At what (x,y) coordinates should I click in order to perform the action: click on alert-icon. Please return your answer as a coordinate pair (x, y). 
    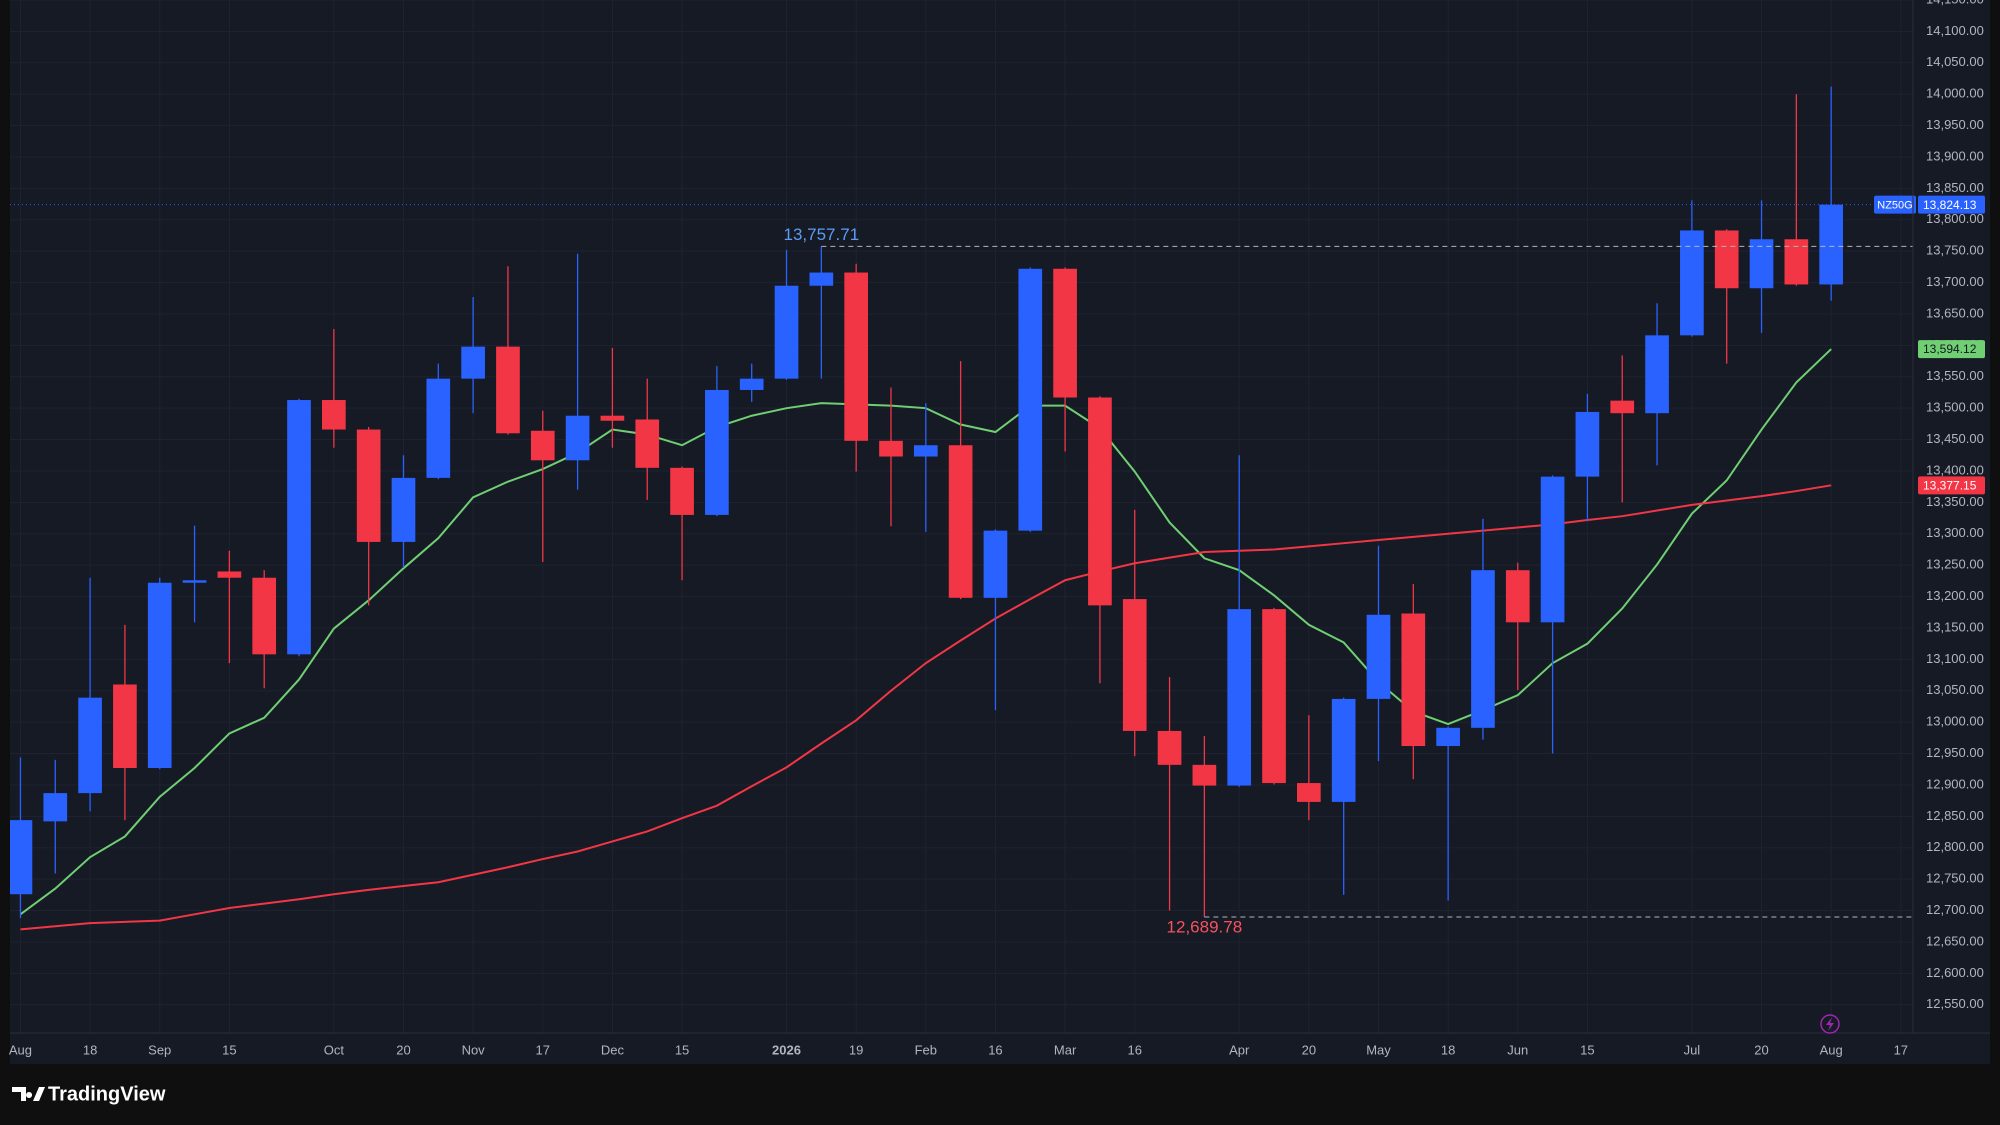
    Looking at the image, I should click on (1830, 1024).